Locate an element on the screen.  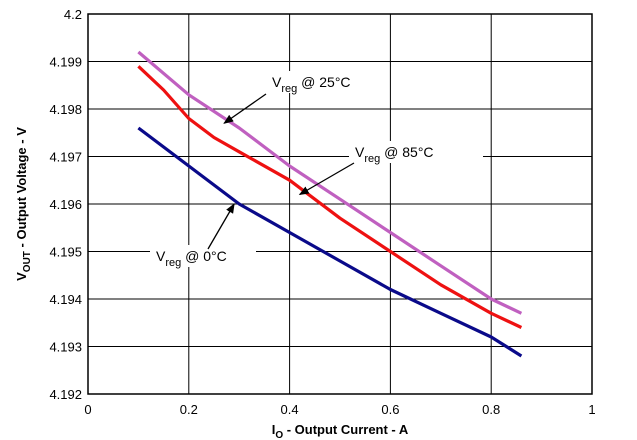
y-axis-title-rest: - Output Voltage - V is located at coordinates (21, 189).